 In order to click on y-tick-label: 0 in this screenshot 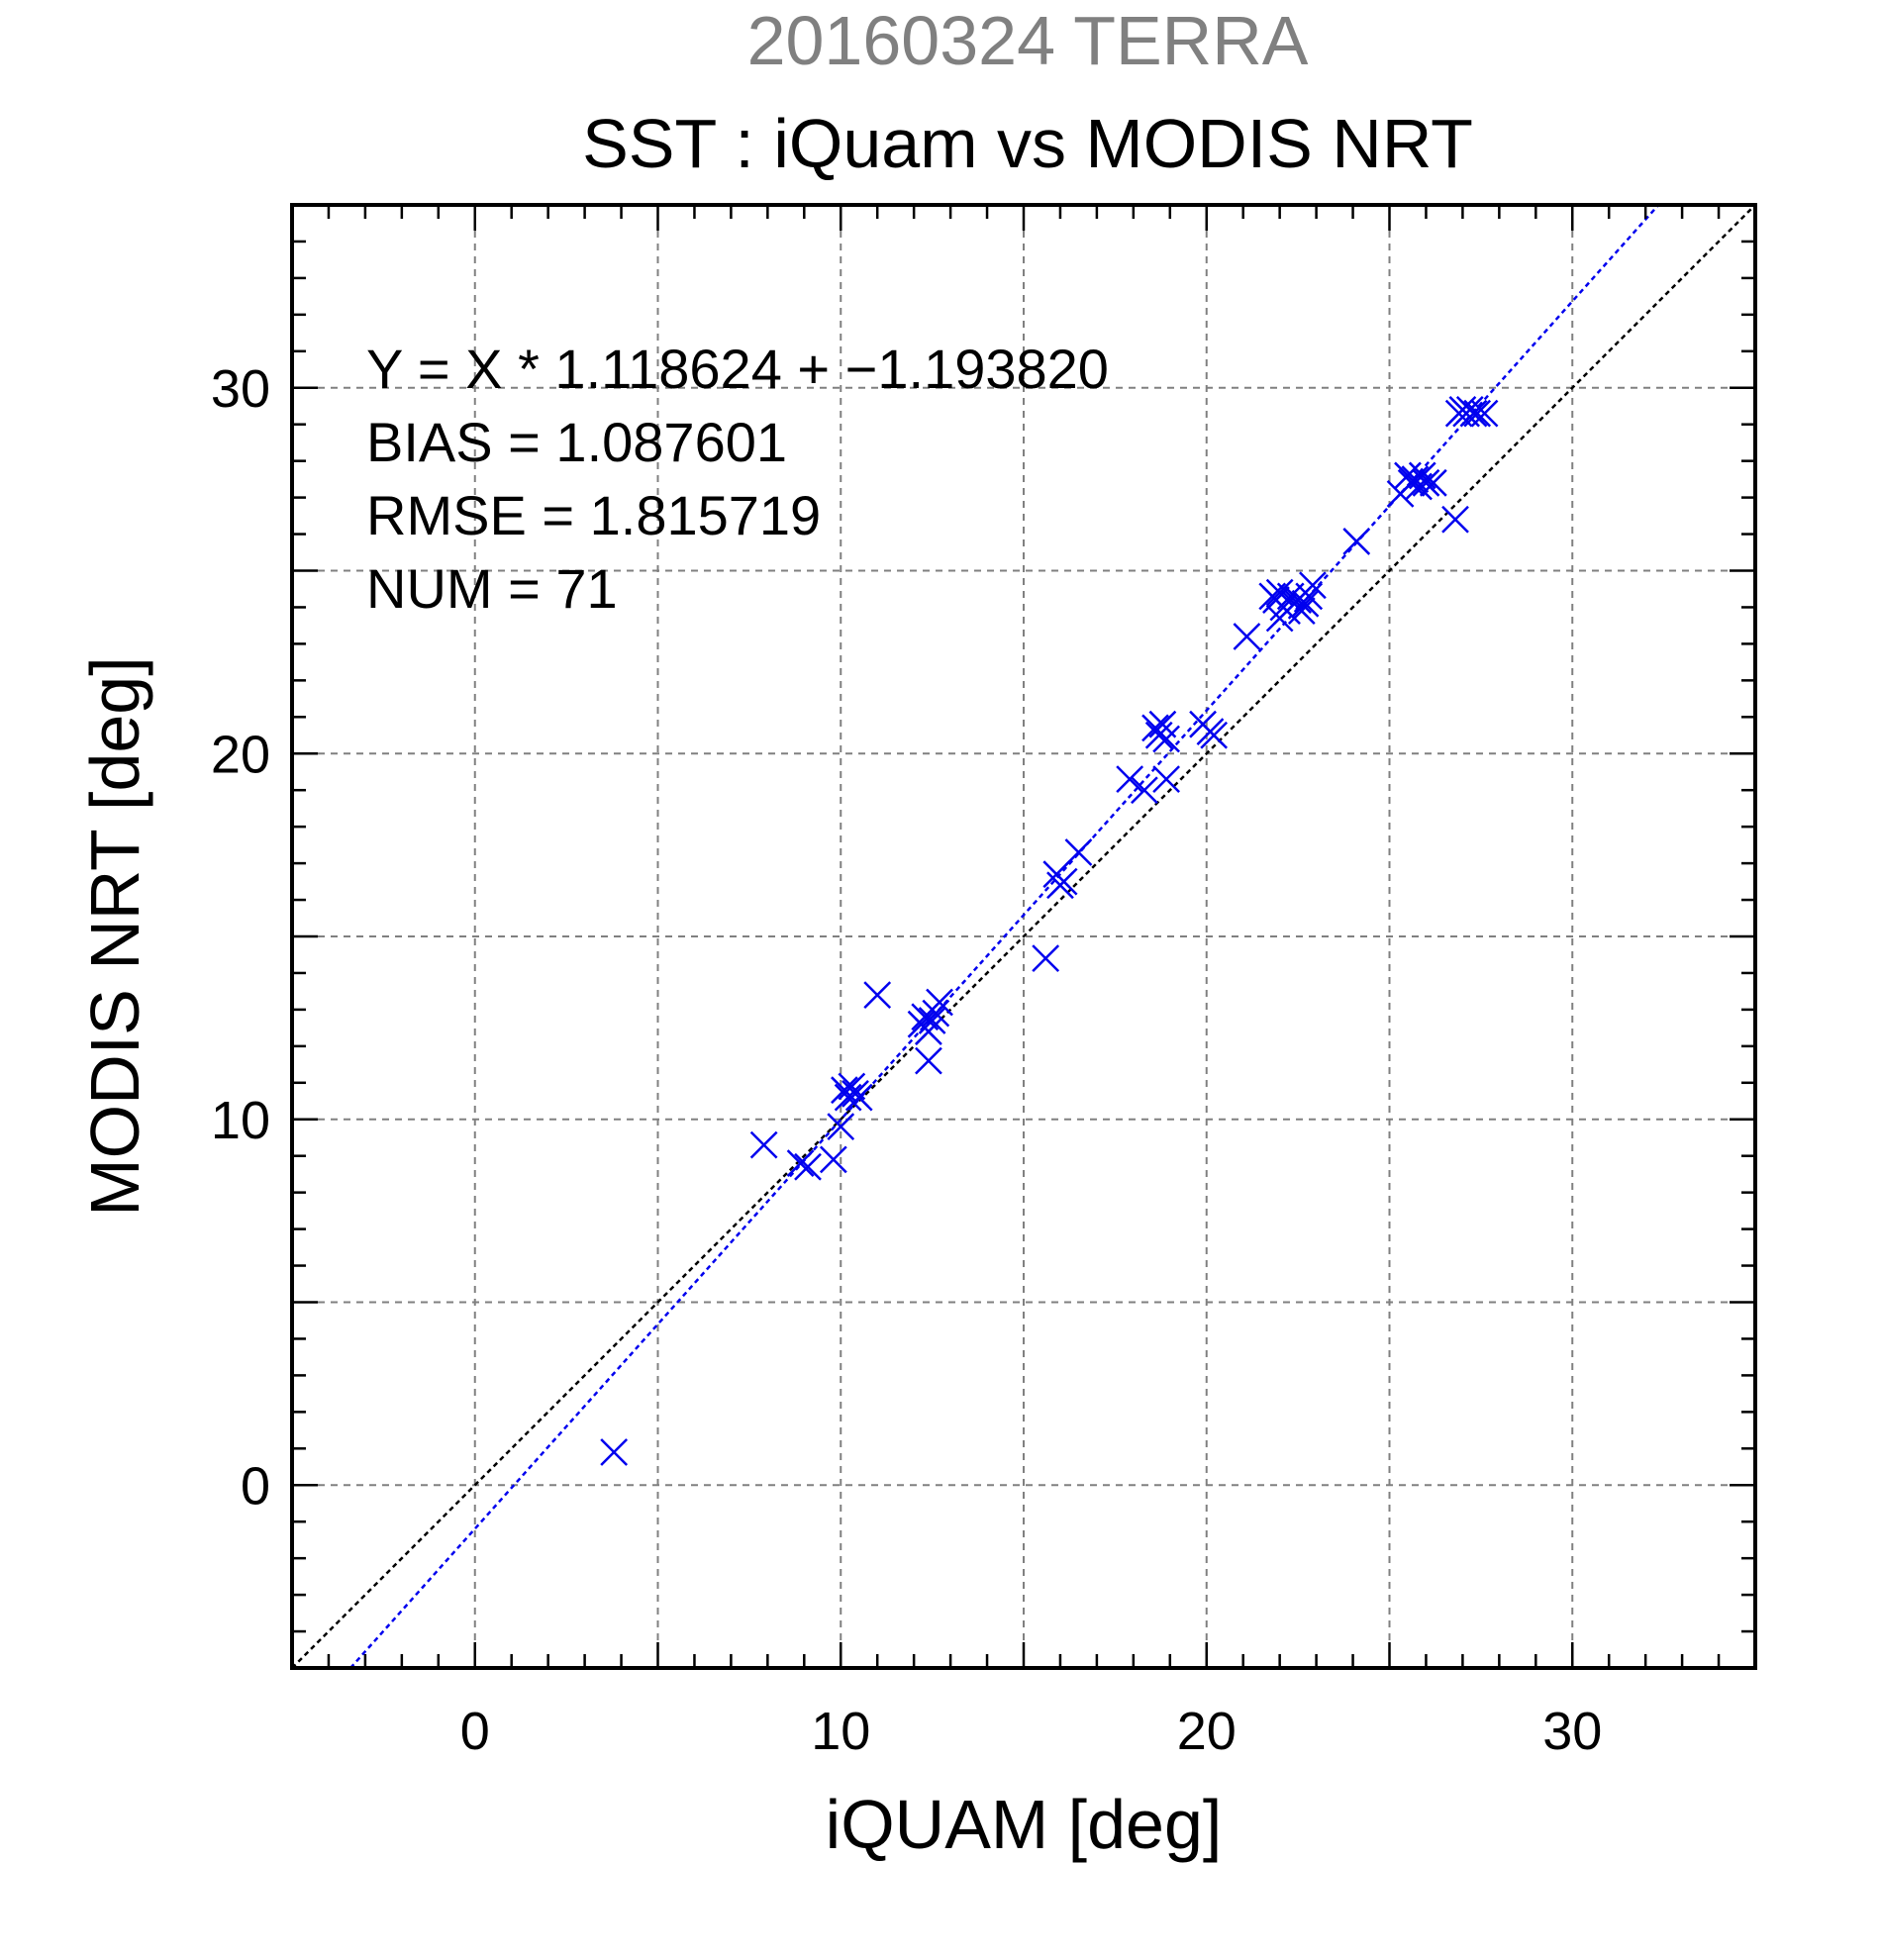, I will do `click(255, 1486)`.